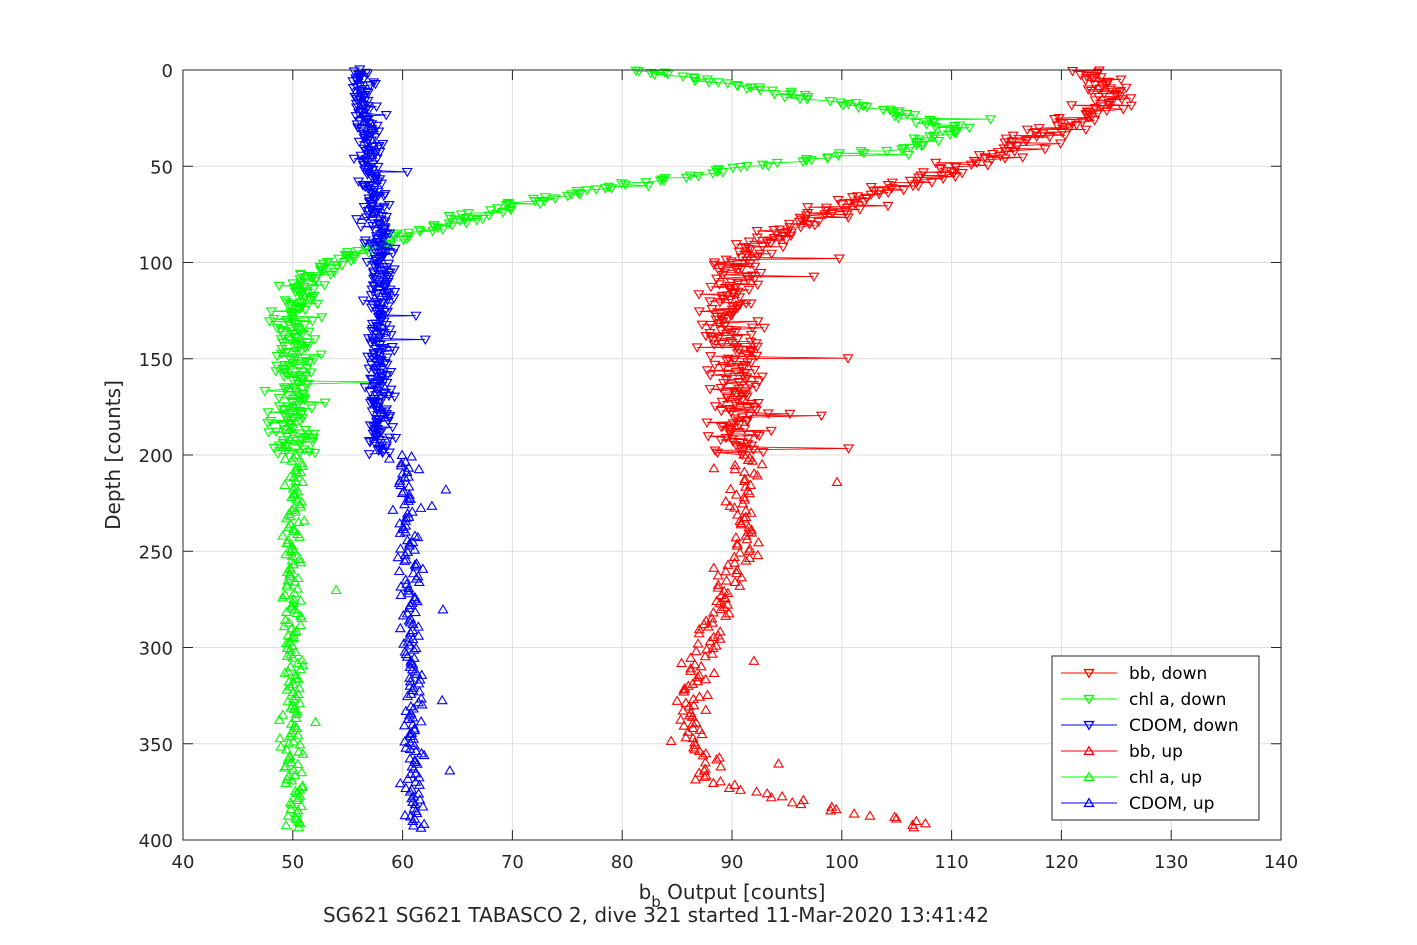 This screenshot has height=945, width=1417. I want to click on y-axis-label: Depth [counts], so click(113, 455).